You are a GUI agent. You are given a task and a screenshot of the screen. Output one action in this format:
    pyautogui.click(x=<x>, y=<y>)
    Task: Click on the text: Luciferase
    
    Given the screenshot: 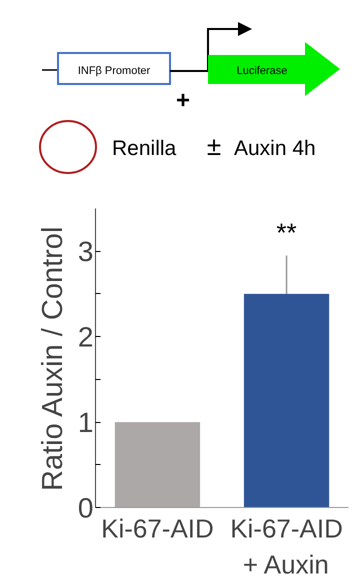 What is the action you would take?
    pyautogui.click(x=262, y=71)
    